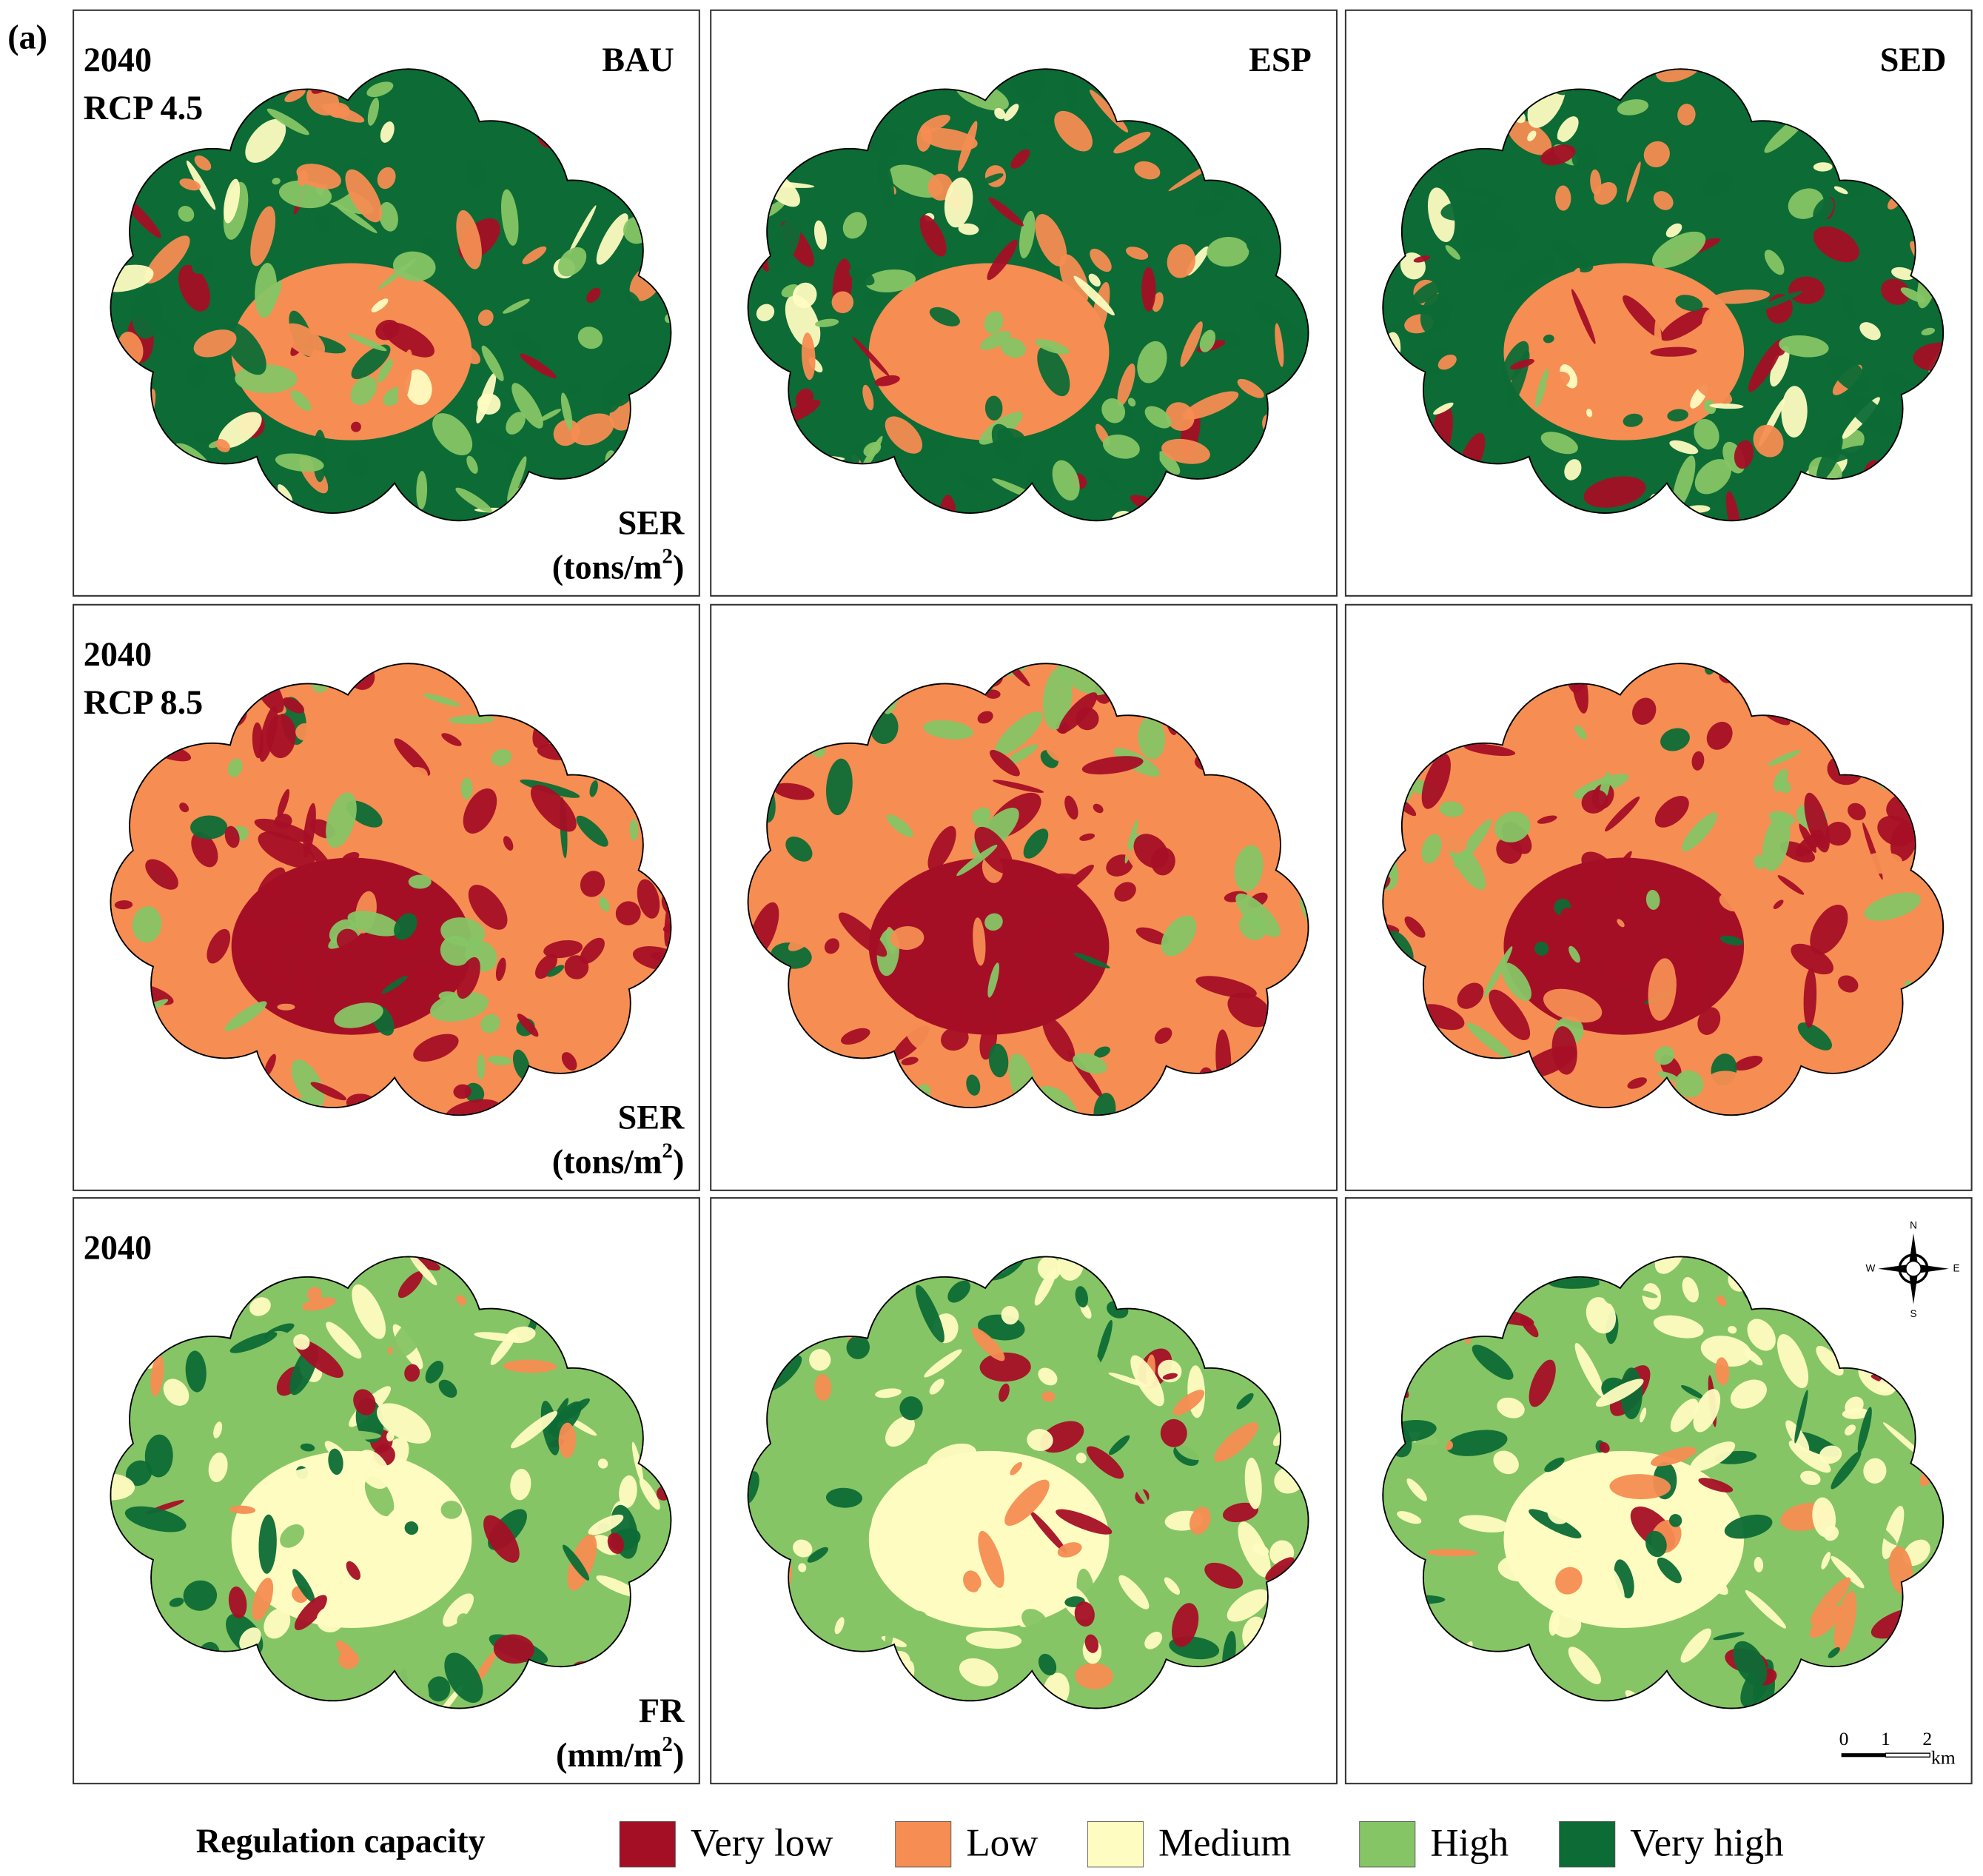  I want to click on unit-end: ), so click(678, 1755).